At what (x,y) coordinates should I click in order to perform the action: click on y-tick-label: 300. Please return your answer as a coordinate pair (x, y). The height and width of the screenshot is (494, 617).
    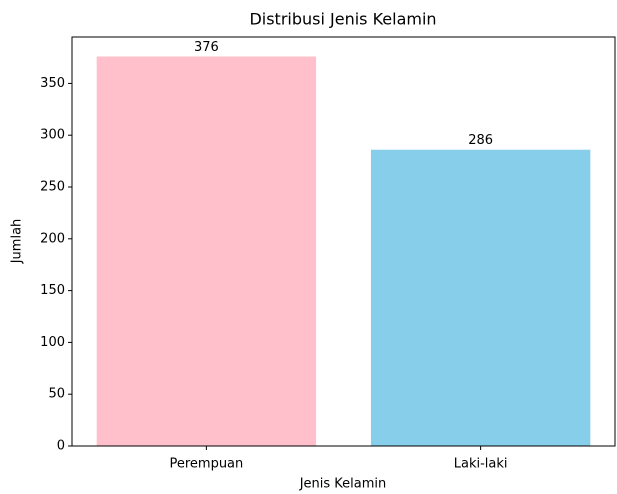
    Looking at the image, I should click on (52, 135).